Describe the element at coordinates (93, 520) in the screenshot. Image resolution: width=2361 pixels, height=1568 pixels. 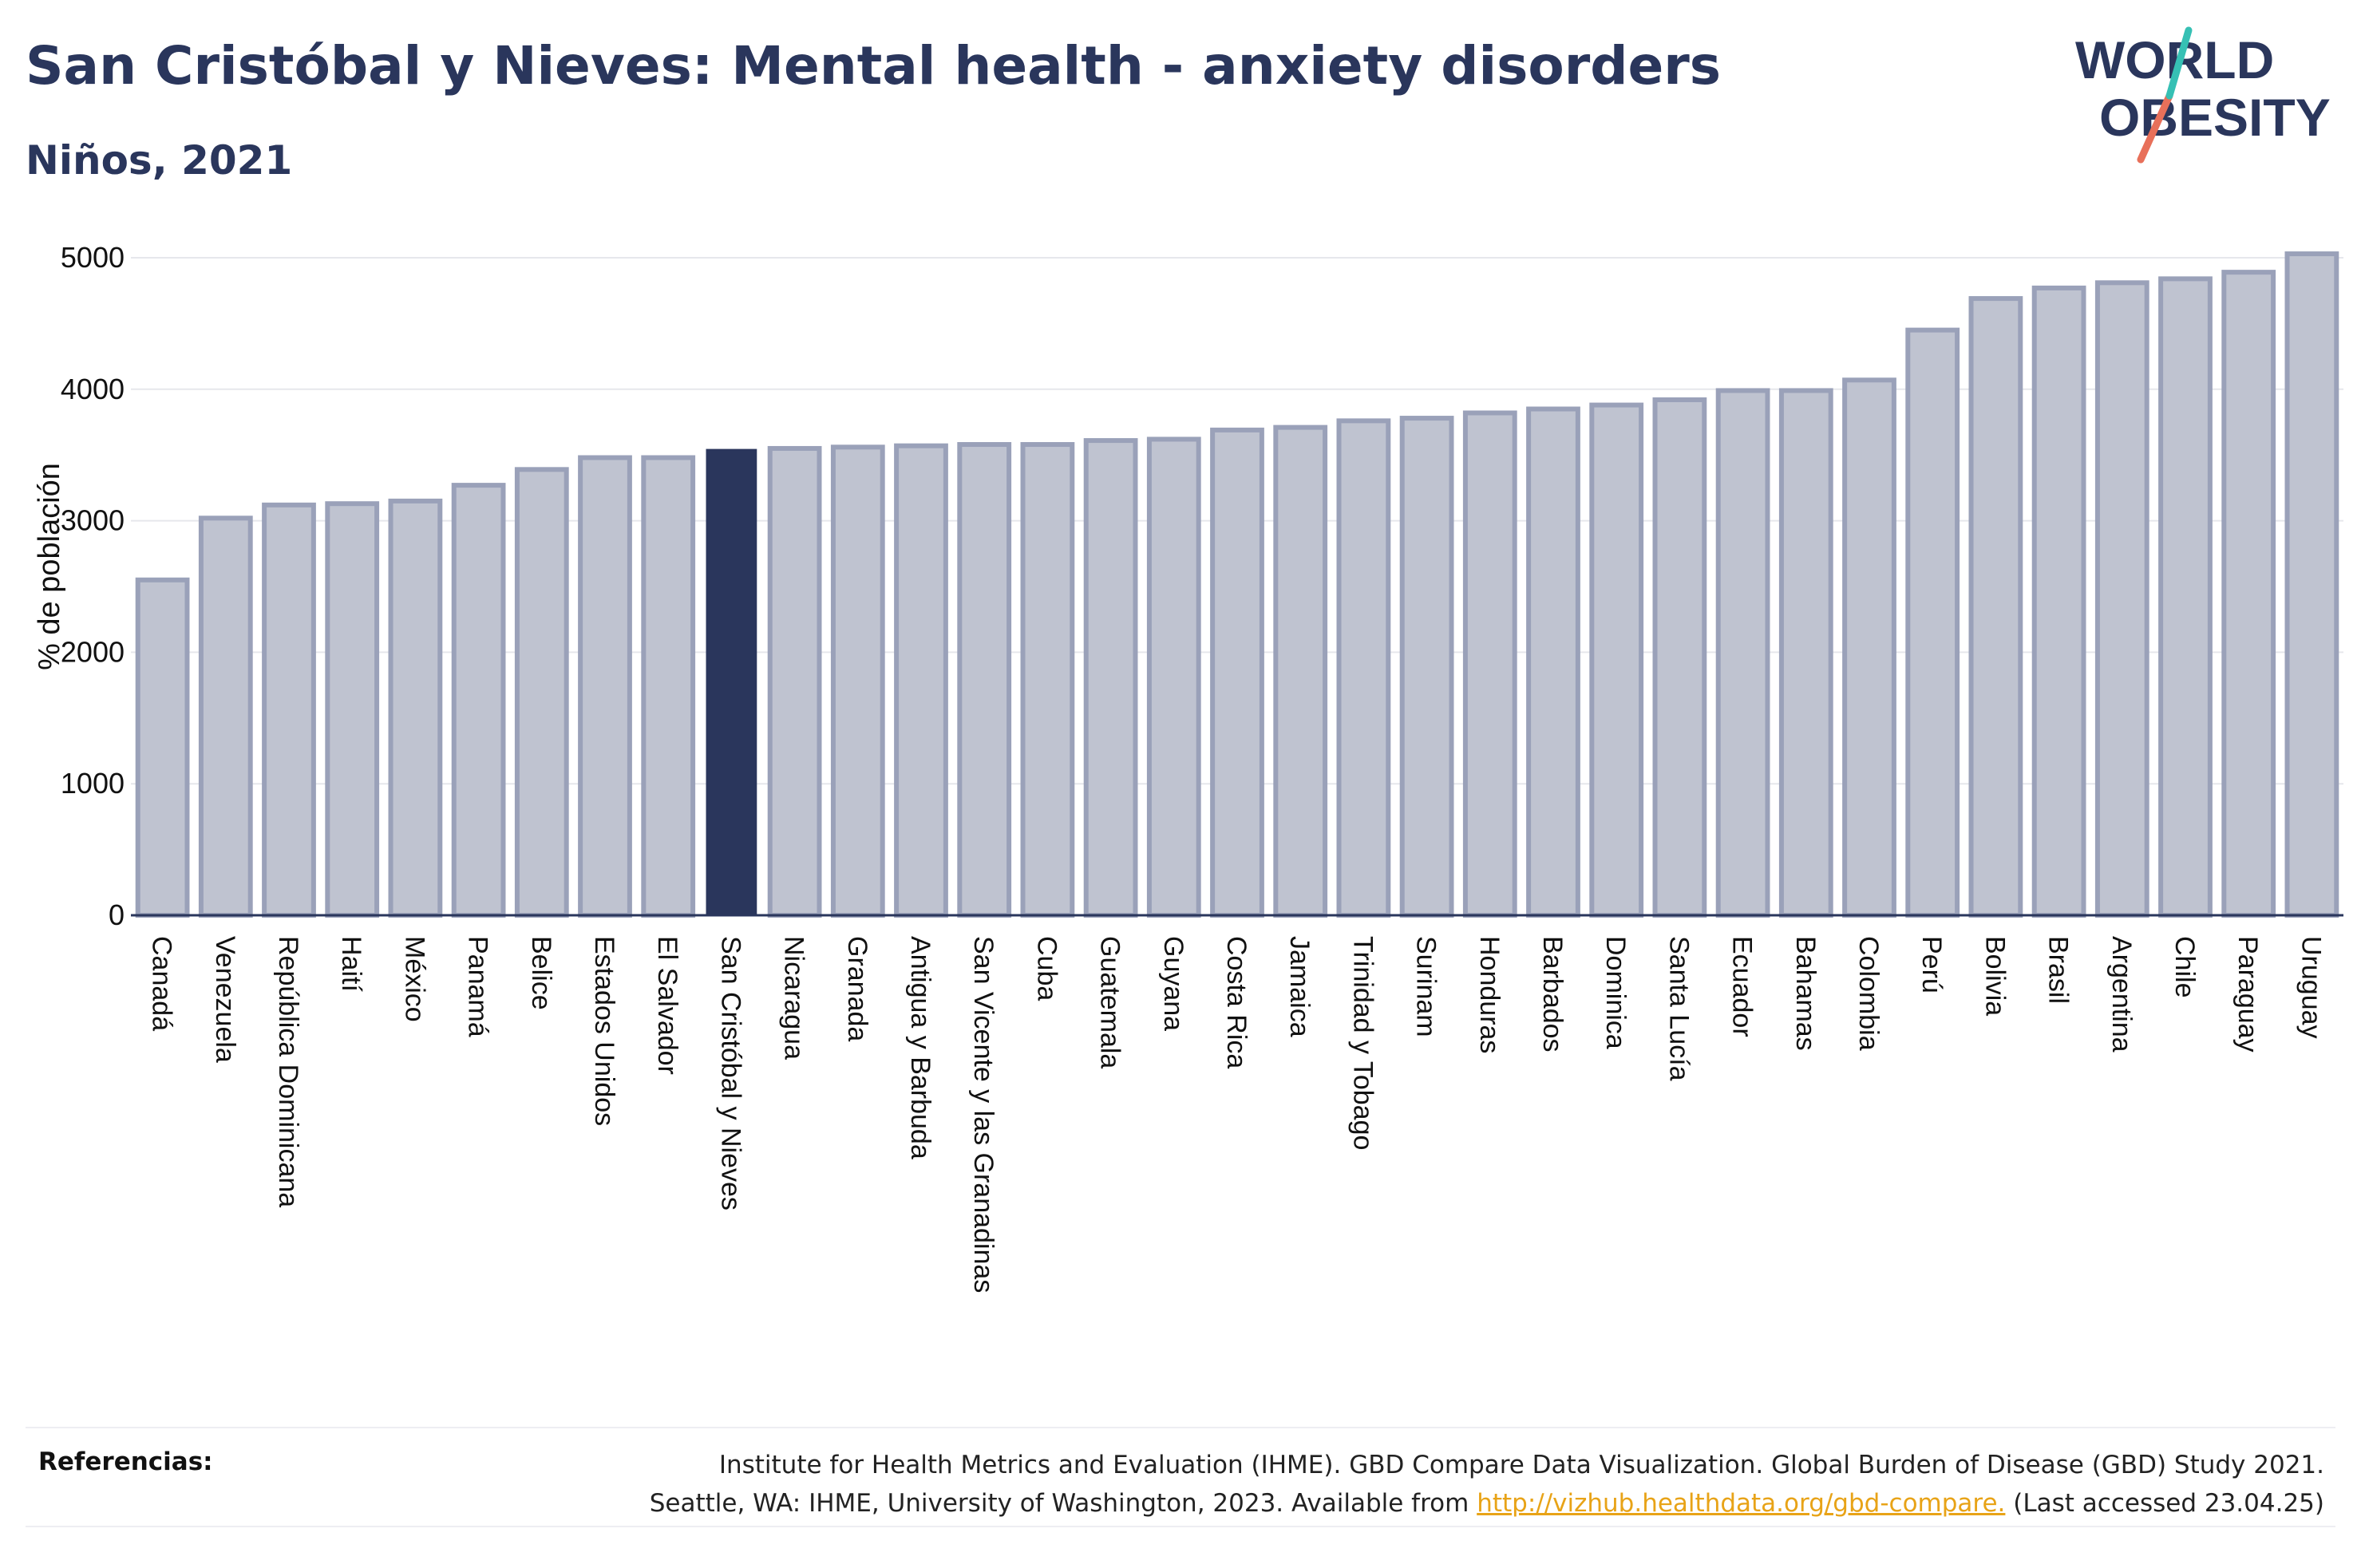
I see `y-tick-label: 3000` at that location.